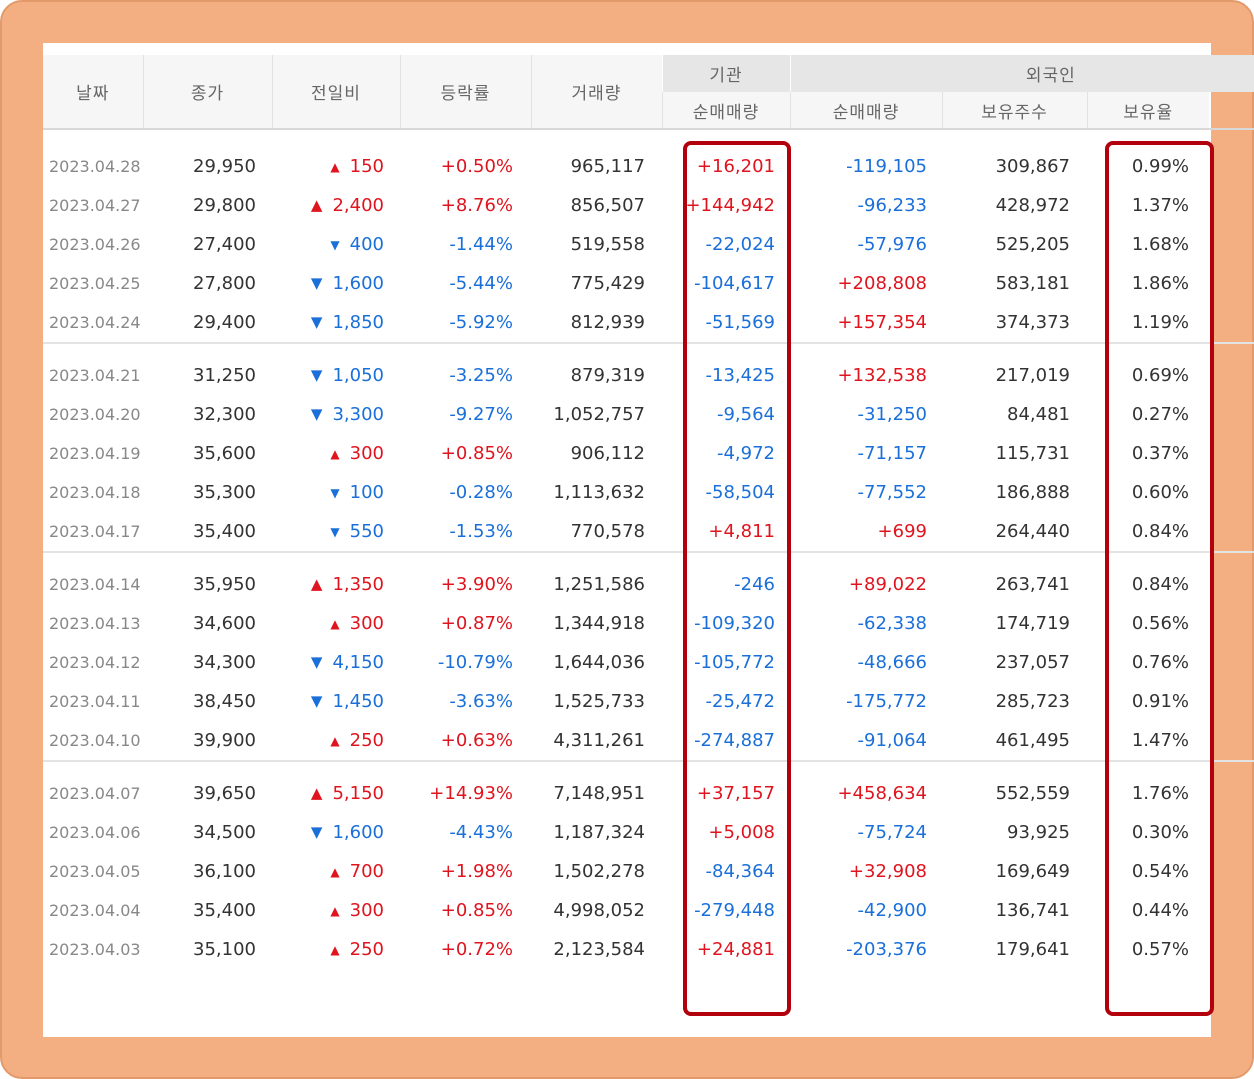 Image resolution: width=1254 pixels, height=1079 pixels. What do you see at coordinates (224, 871) in the screenshot?
I see `close-cell: 36,100` at bounding box center [224, 871].